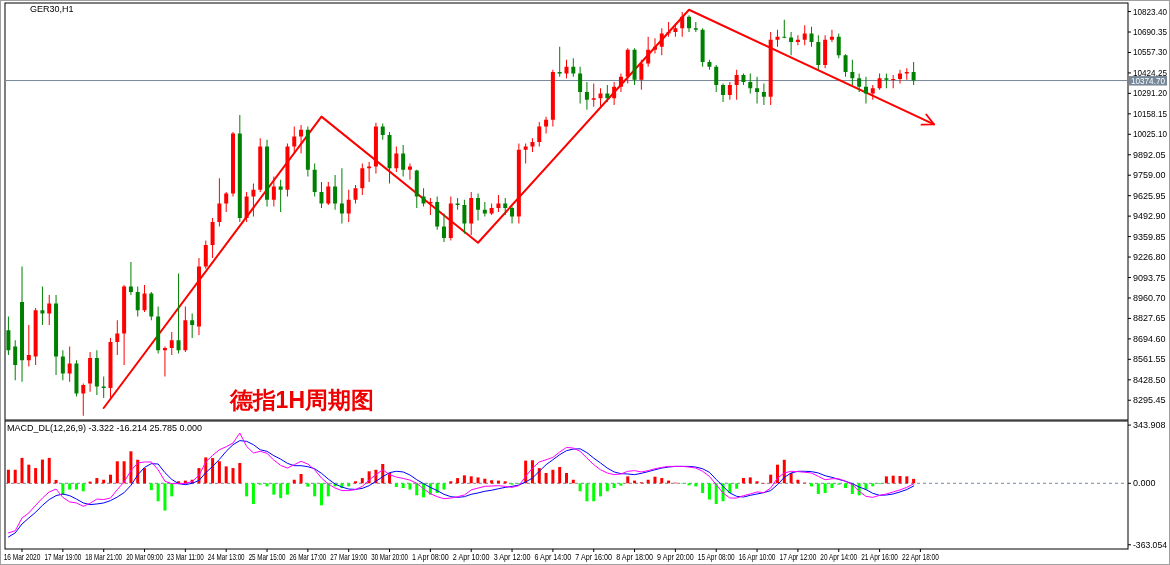 The image size is (1170, 565). I want to click on y-tick-label: 10823.40, so click(1150, 11).